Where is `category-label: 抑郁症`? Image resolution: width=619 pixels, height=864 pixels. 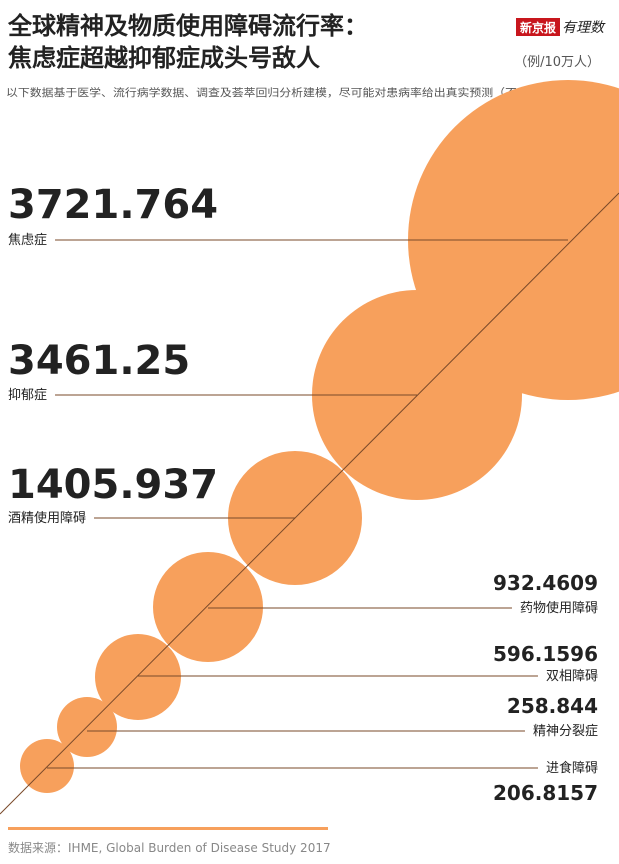 category-label: 抑郁症 is located at coordinates (27, 395).